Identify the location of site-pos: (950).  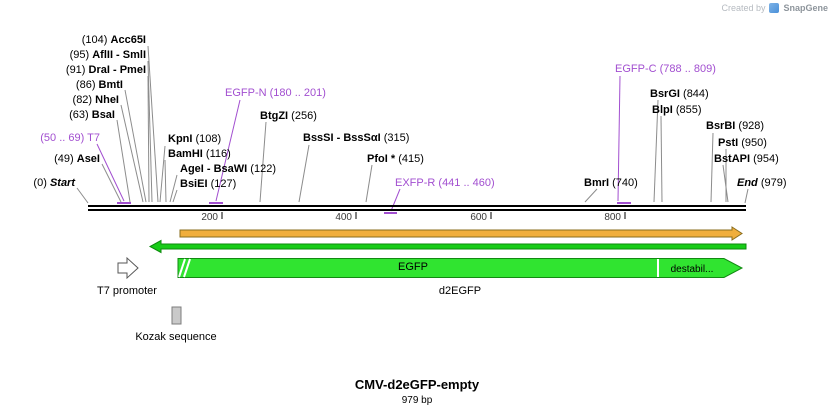
(754, 143).